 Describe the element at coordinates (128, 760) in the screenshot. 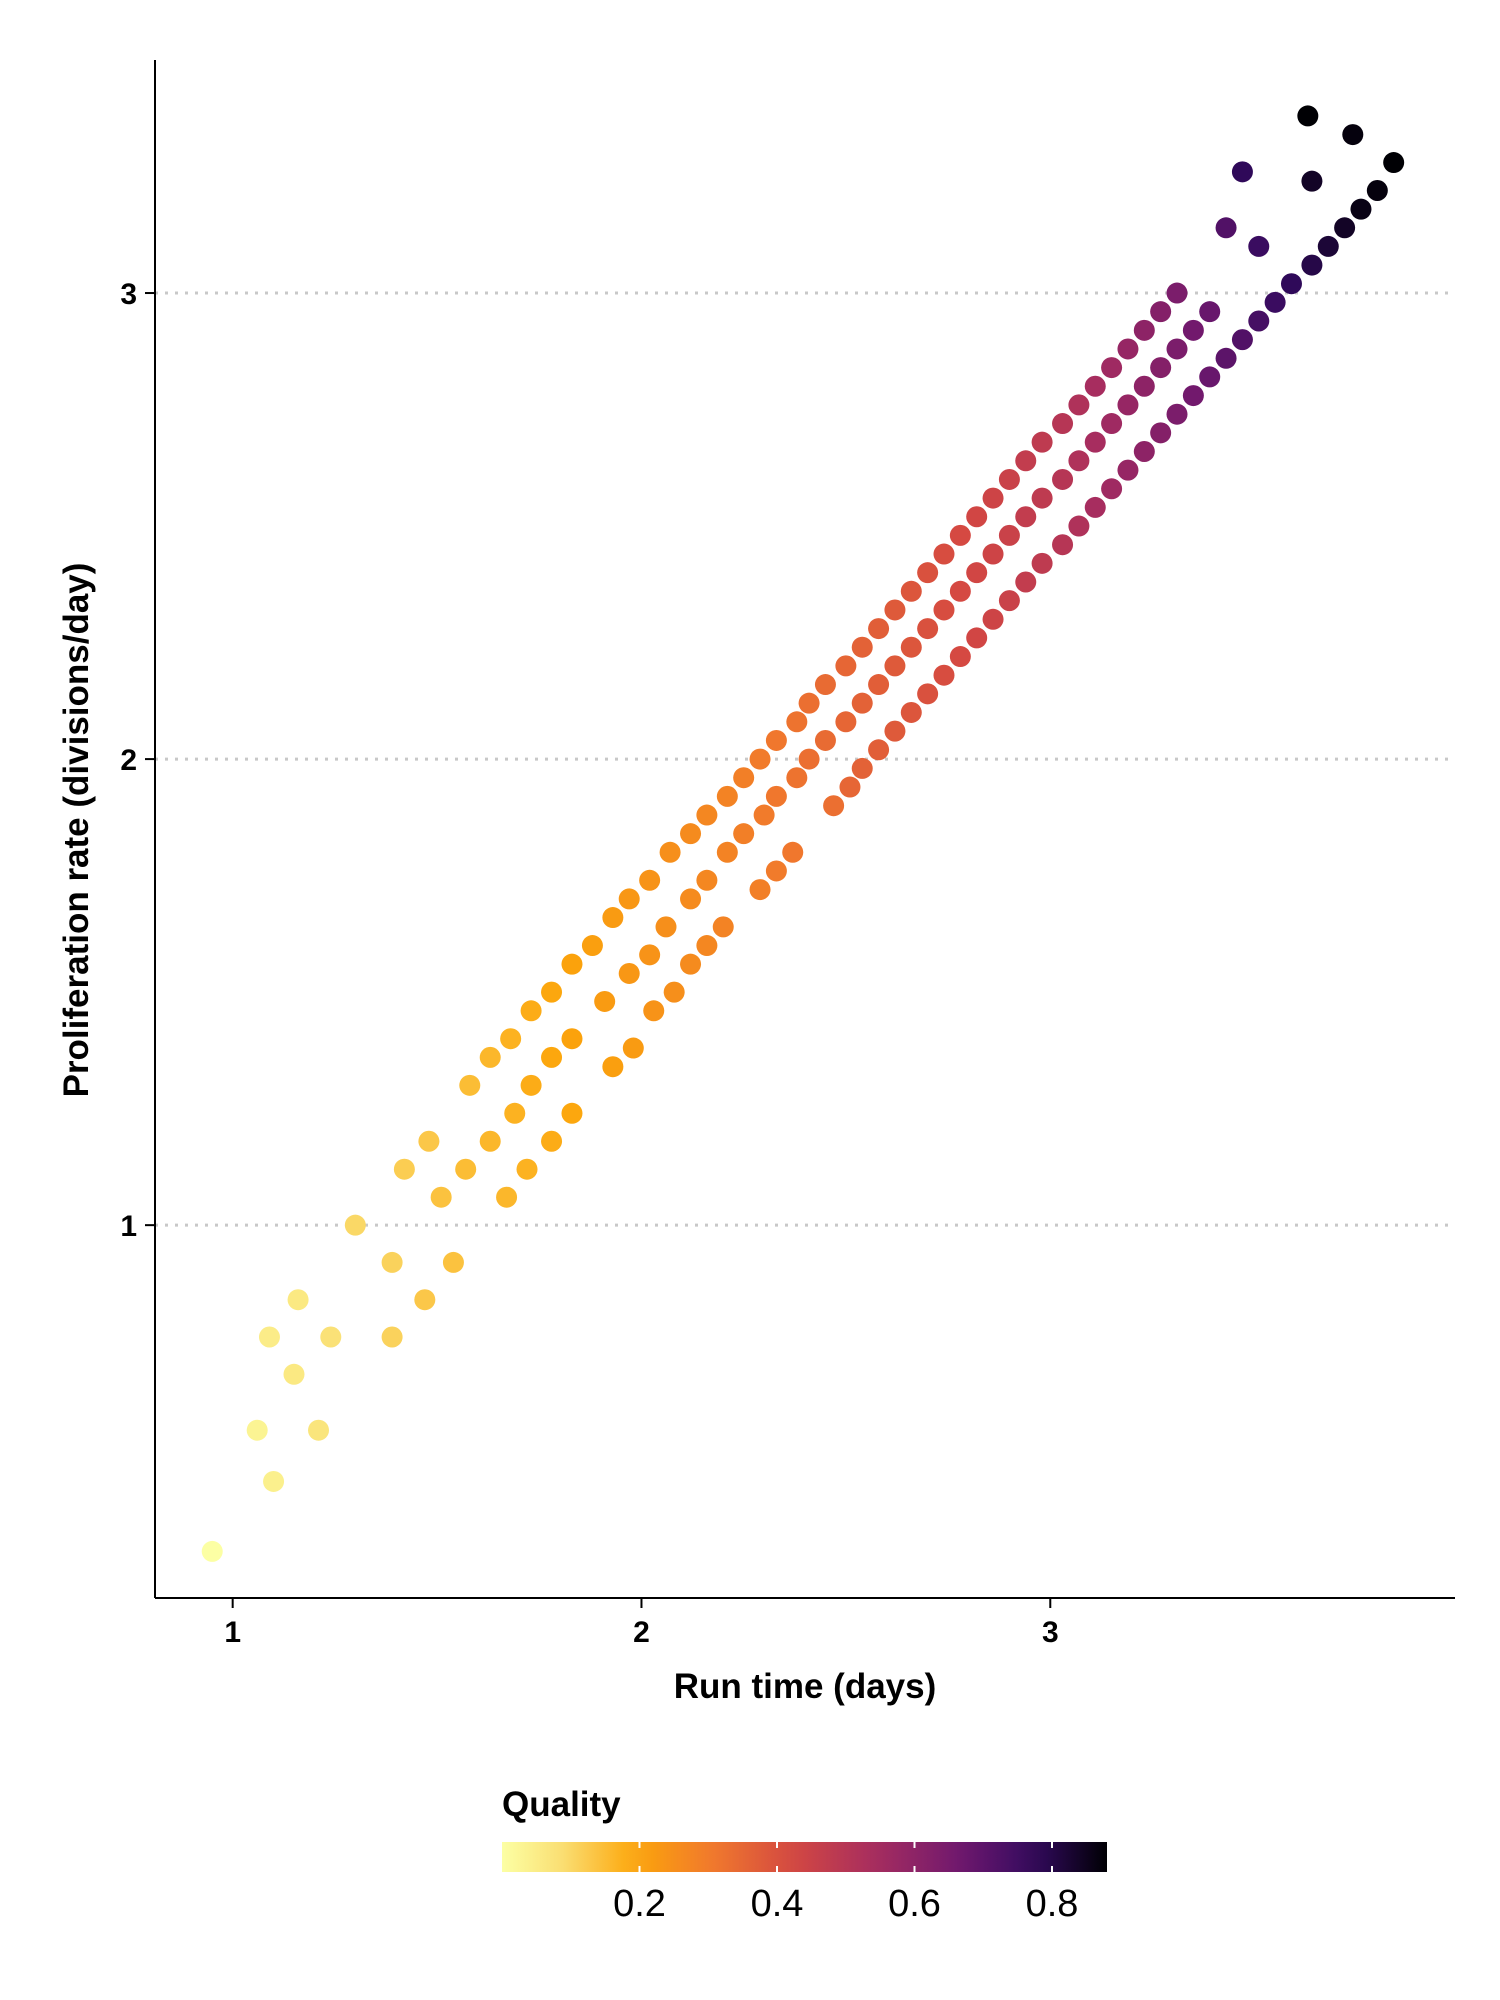

I see `y-tick-label: 2` at that location.